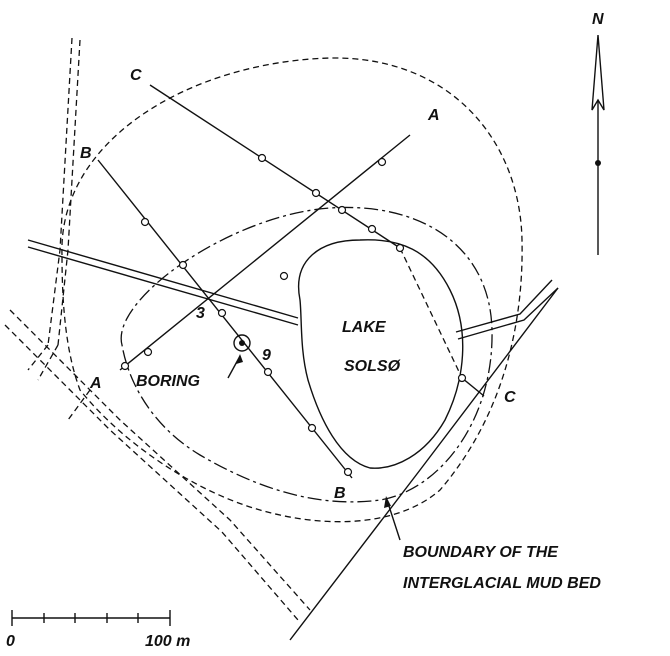  I want to click on lake-label: LAKE, so click(364, 327).